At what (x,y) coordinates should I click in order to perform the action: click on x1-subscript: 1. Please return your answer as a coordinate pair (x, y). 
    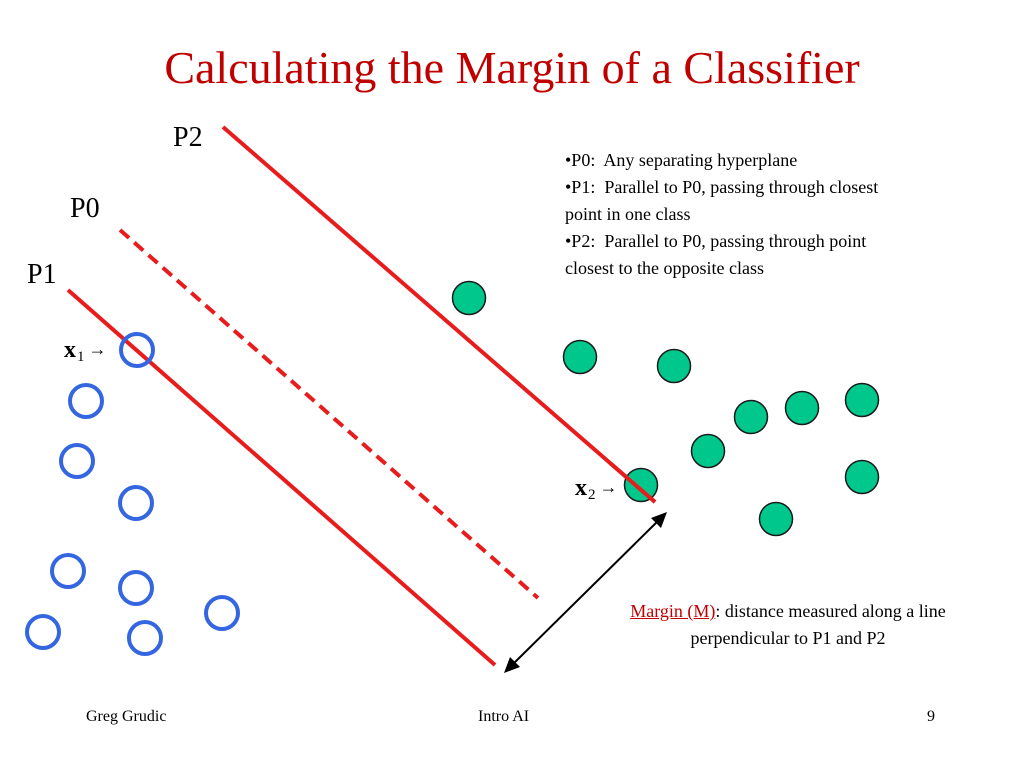
    Looking at the image, I should click on (81, 357).